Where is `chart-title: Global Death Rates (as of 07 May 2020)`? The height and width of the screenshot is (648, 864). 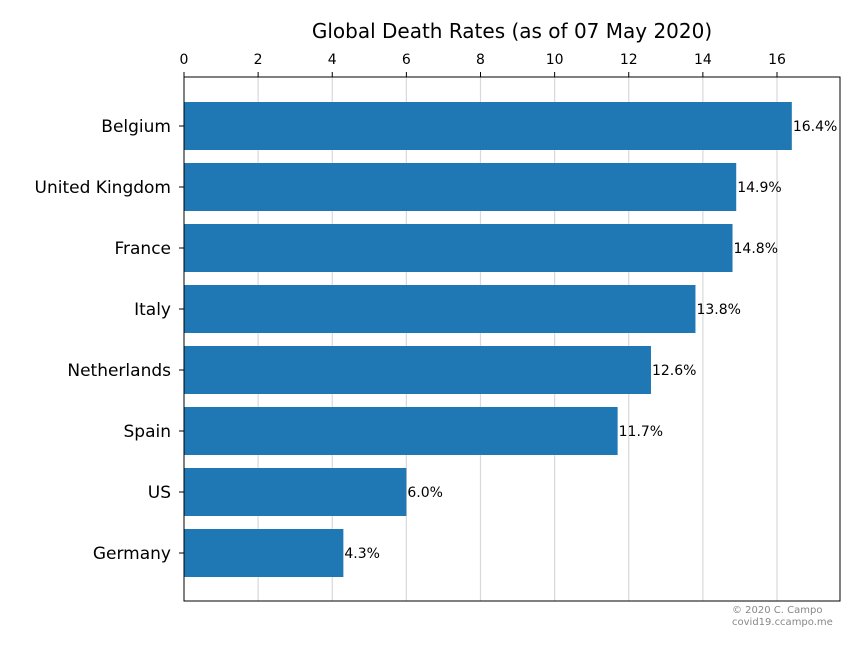
chart-title: Global Death Rates (as of 07 May 2020) is located at coordinates (512, 31).